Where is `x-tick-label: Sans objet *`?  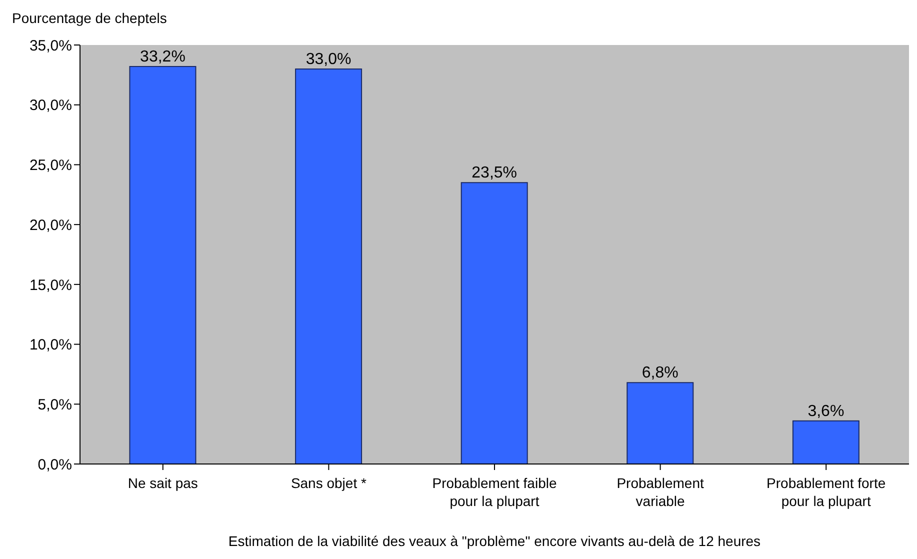
x-tick-label: Sans objet * is located at coordinates (328, 483).